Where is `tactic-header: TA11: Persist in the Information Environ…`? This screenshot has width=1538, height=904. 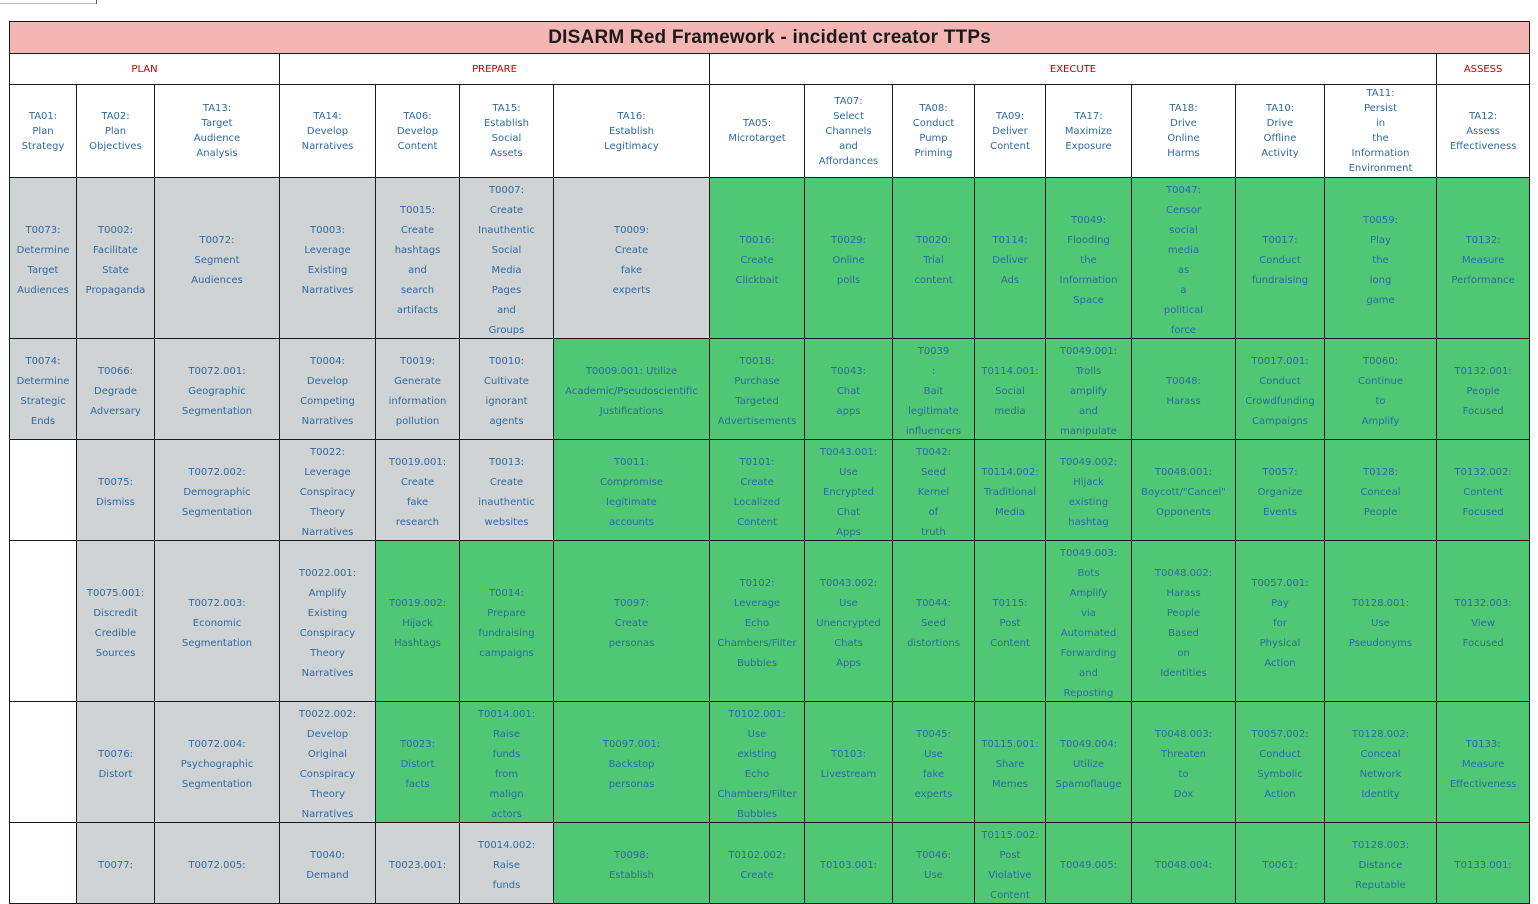 tactic-header: TA11: Persist in the Information Environ… is located at coordinates (1380, 131).